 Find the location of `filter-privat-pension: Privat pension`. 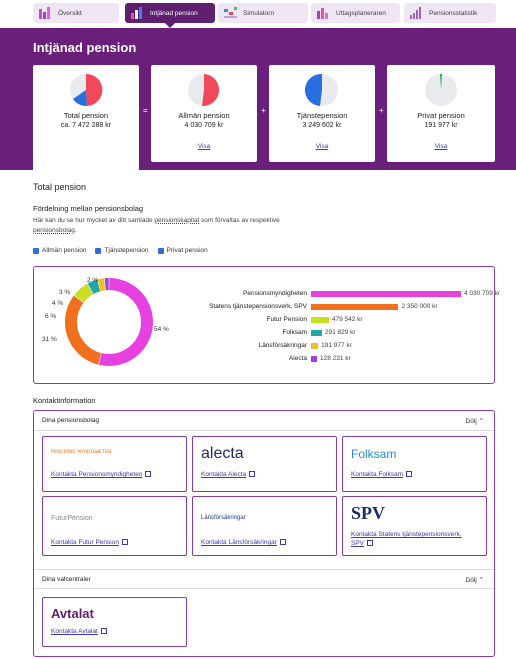

filter-privat-pension: Privat pension is located at coordinates (182, 250).